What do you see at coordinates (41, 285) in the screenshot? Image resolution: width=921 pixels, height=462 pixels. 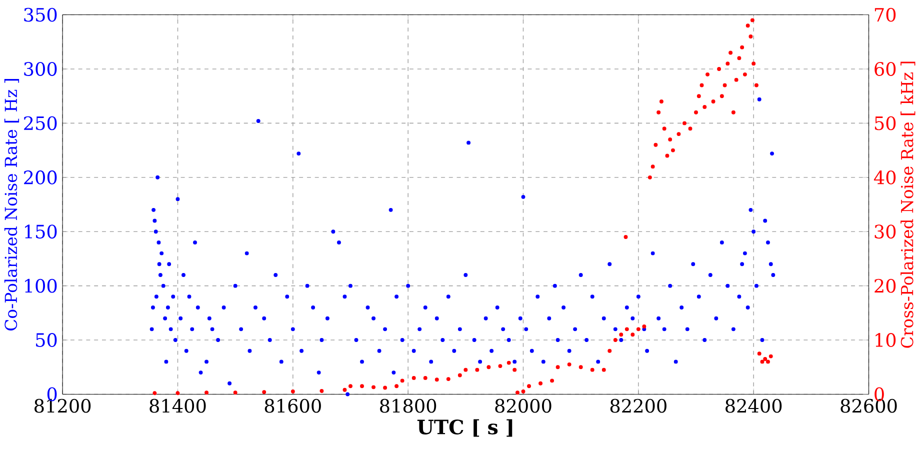 I see `y-tick-label: 100` at bounding box center [41, 285].